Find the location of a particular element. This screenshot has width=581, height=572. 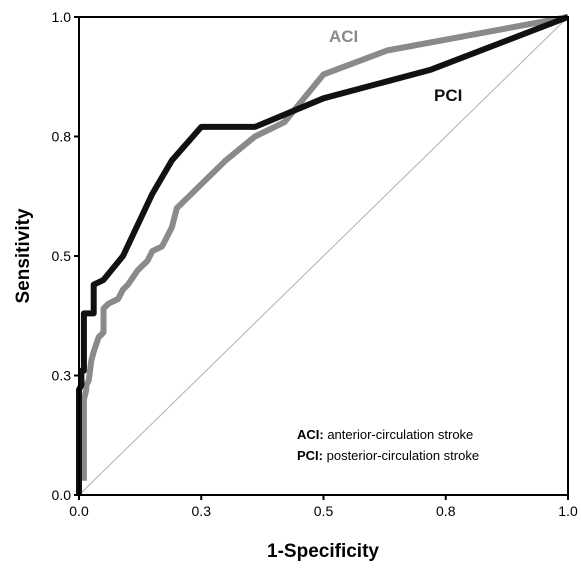

x-tick-label: 0.3 is located at coordinates (202, 511).